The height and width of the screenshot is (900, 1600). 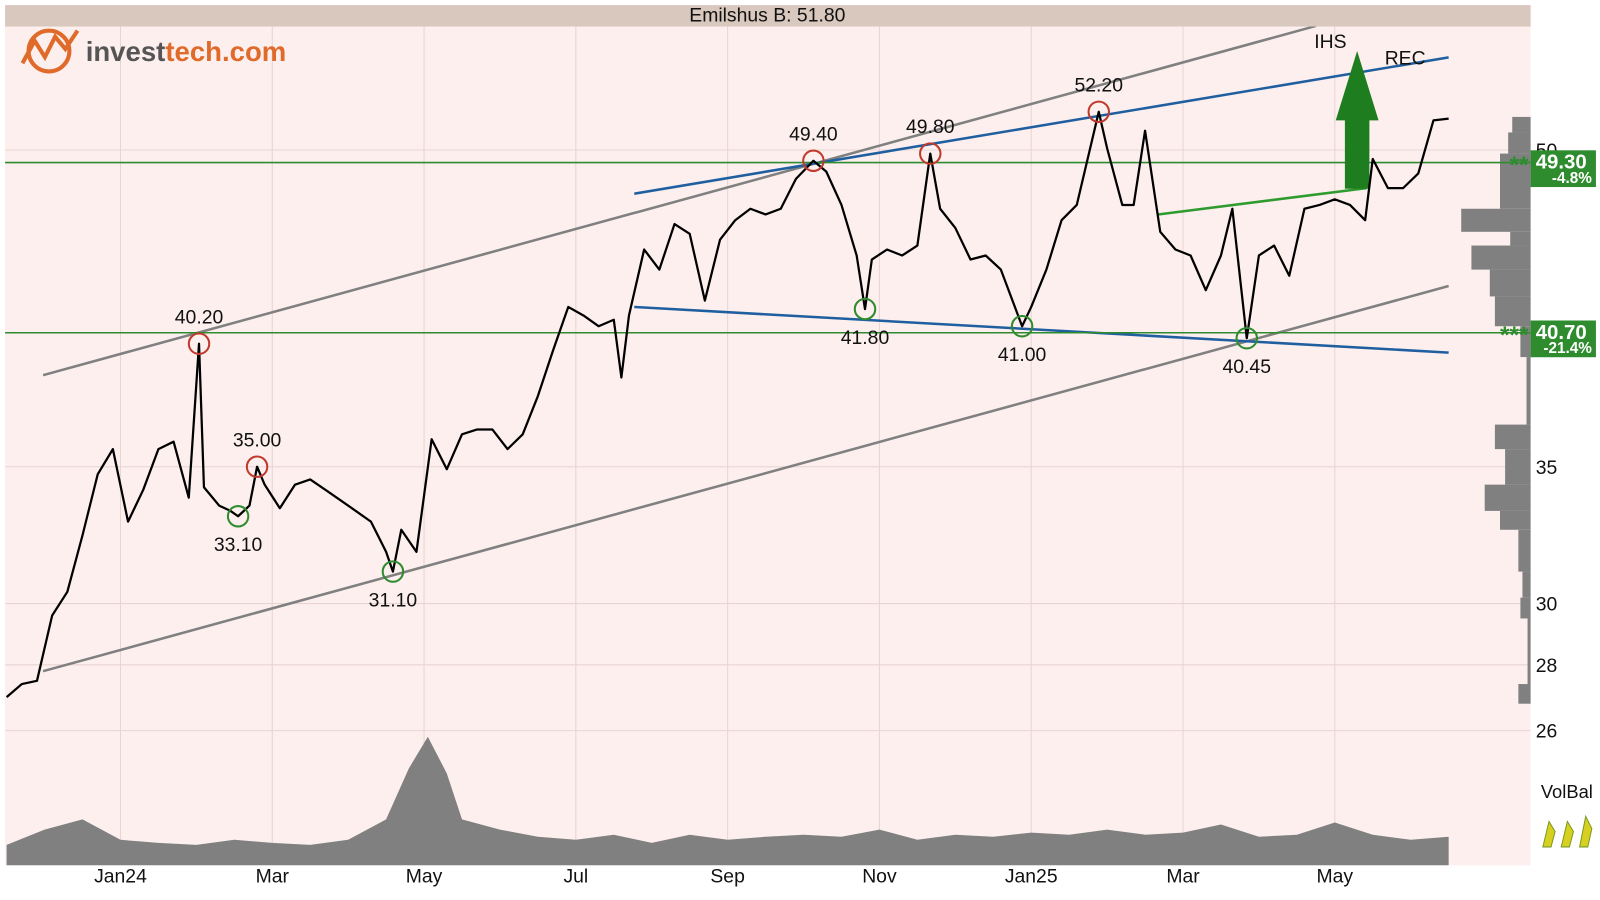 What do you see at coordinates (1547, 605) in the screenshot?
I see `y-tick-label: 30` at bounding box center [1547, 605].